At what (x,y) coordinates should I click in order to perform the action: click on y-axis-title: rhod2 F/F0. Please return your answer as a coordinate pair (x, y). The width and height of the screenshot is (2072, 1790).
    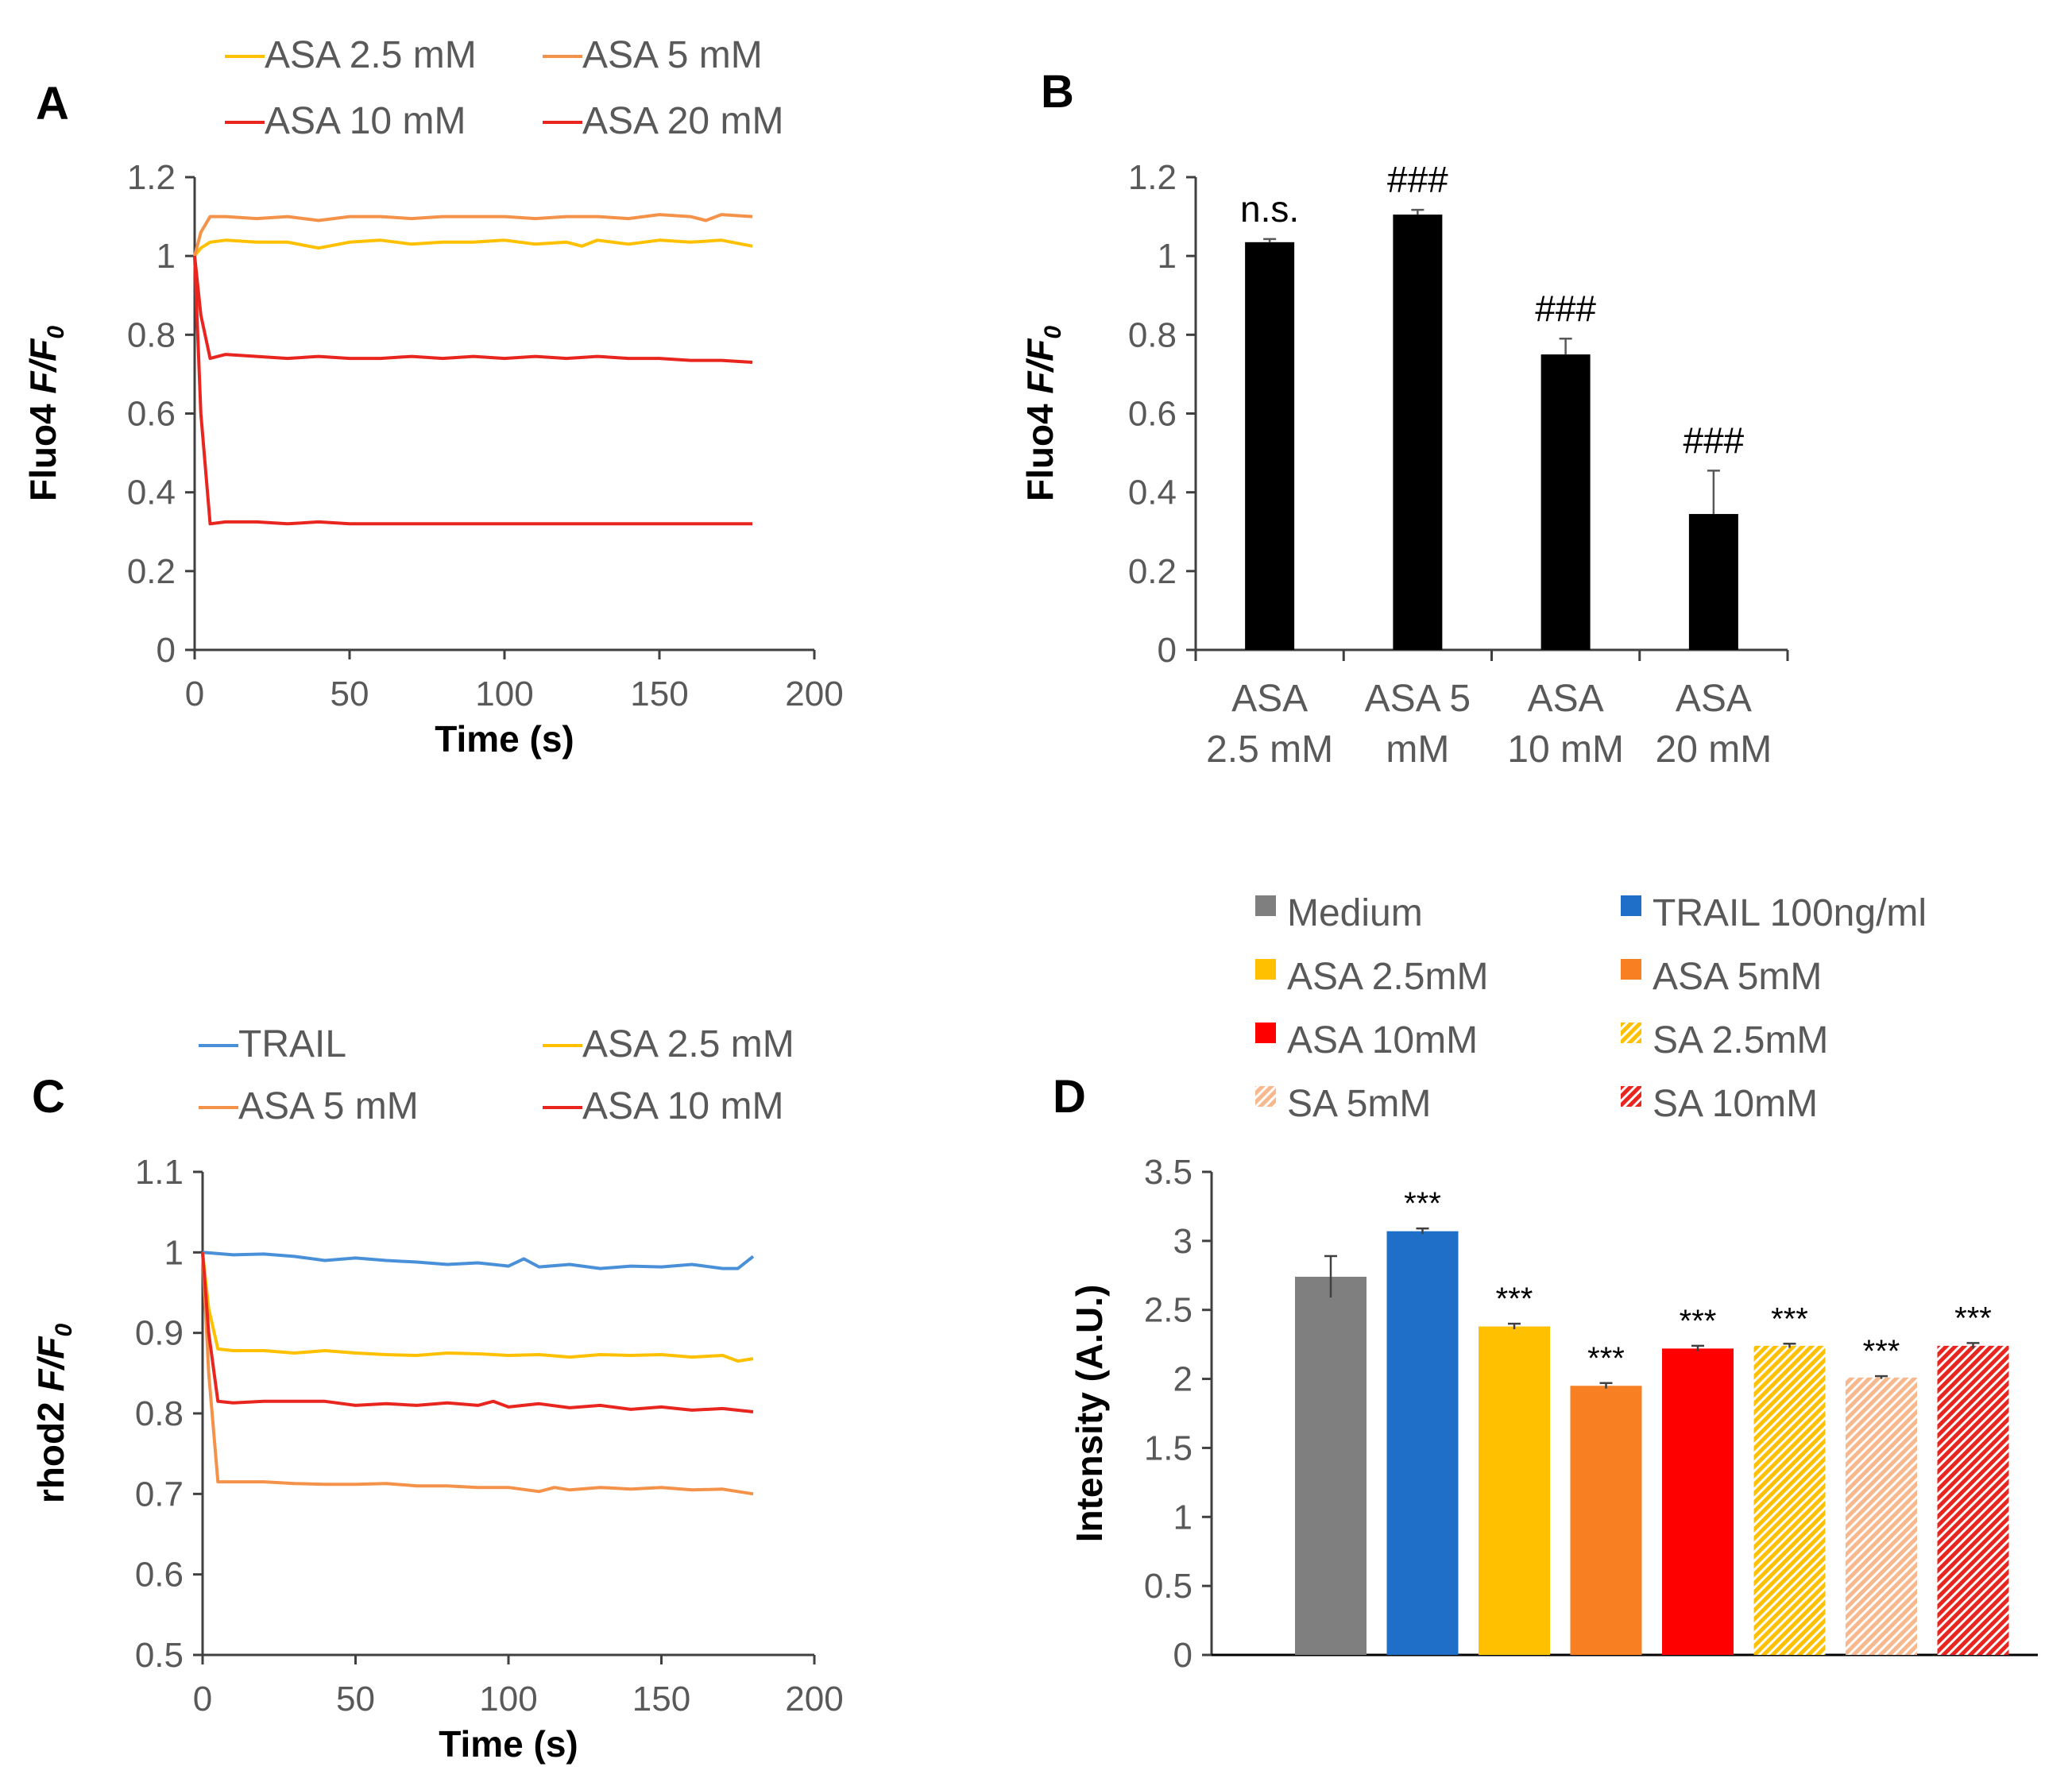
    Looking at the image, I should click on (53, 1414).